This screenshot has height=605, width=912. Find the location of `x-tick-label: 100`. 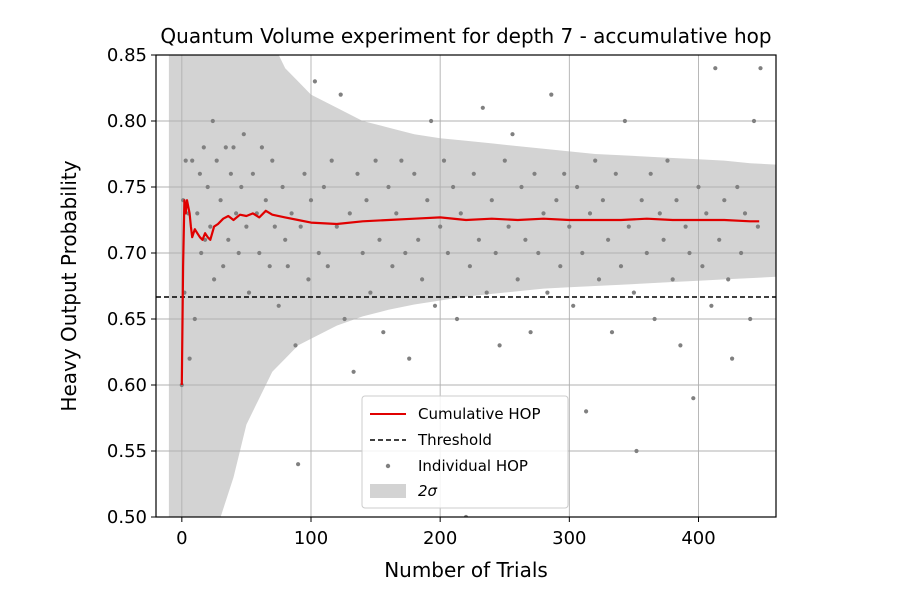

x-tick-label: 100 is located at coordinates (311, 538).